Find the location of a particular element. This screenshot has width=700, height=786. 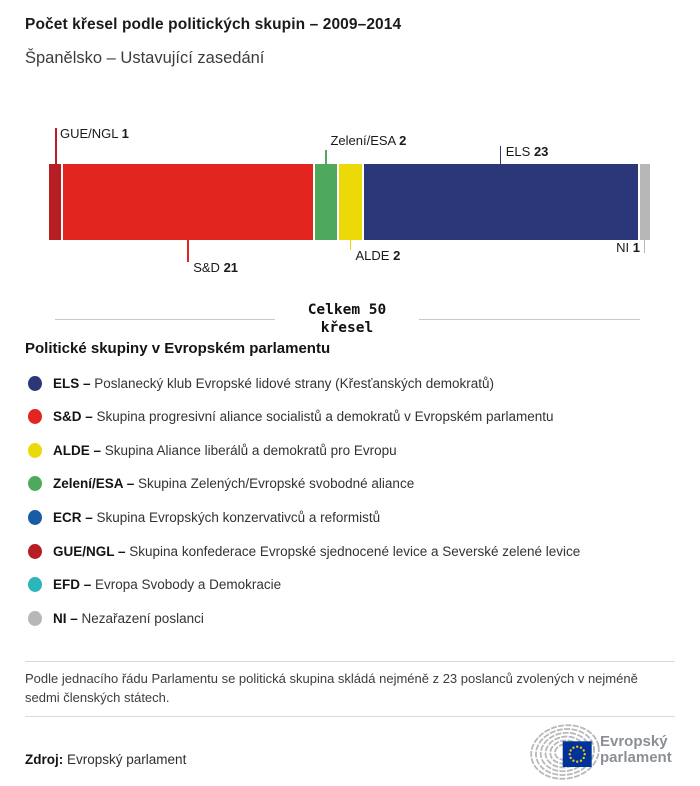

callout-label-Zelení/ESA: Zelení/ESA 2 is located at coordinates (368, 140).